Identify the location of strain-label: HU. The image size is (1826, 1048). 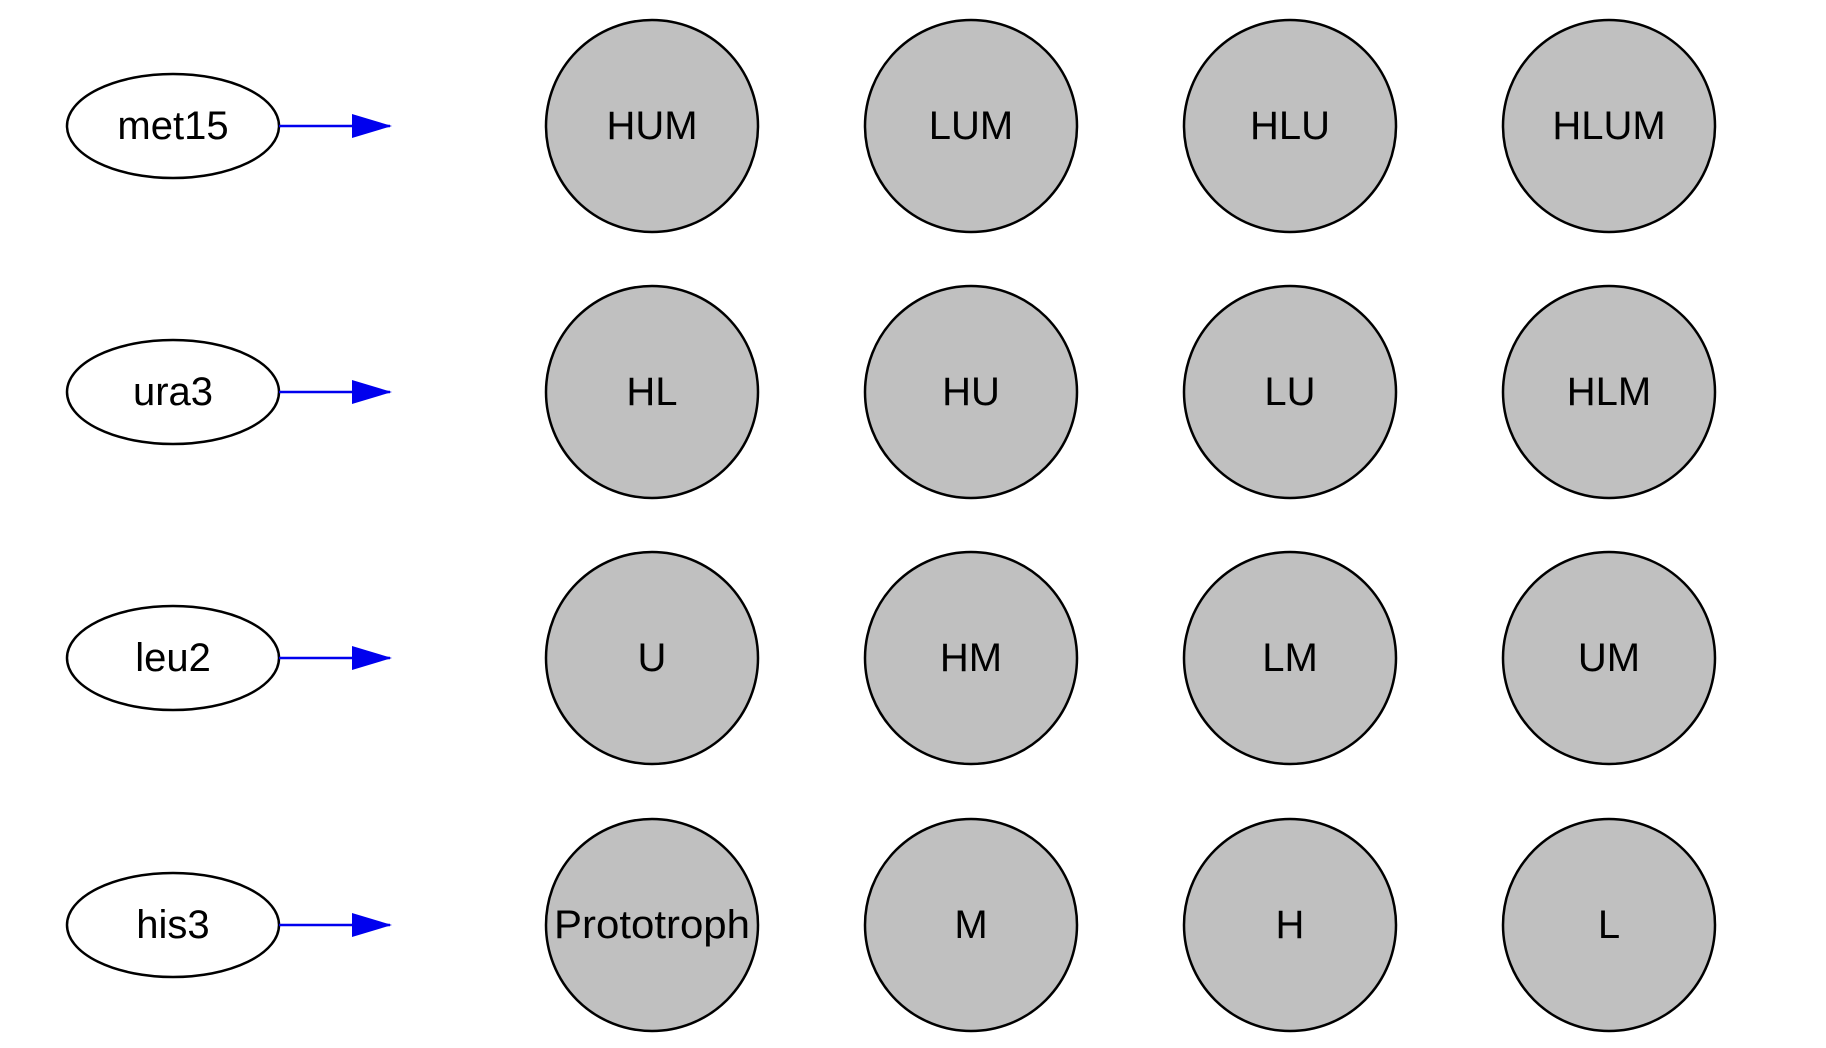
(971, 392).